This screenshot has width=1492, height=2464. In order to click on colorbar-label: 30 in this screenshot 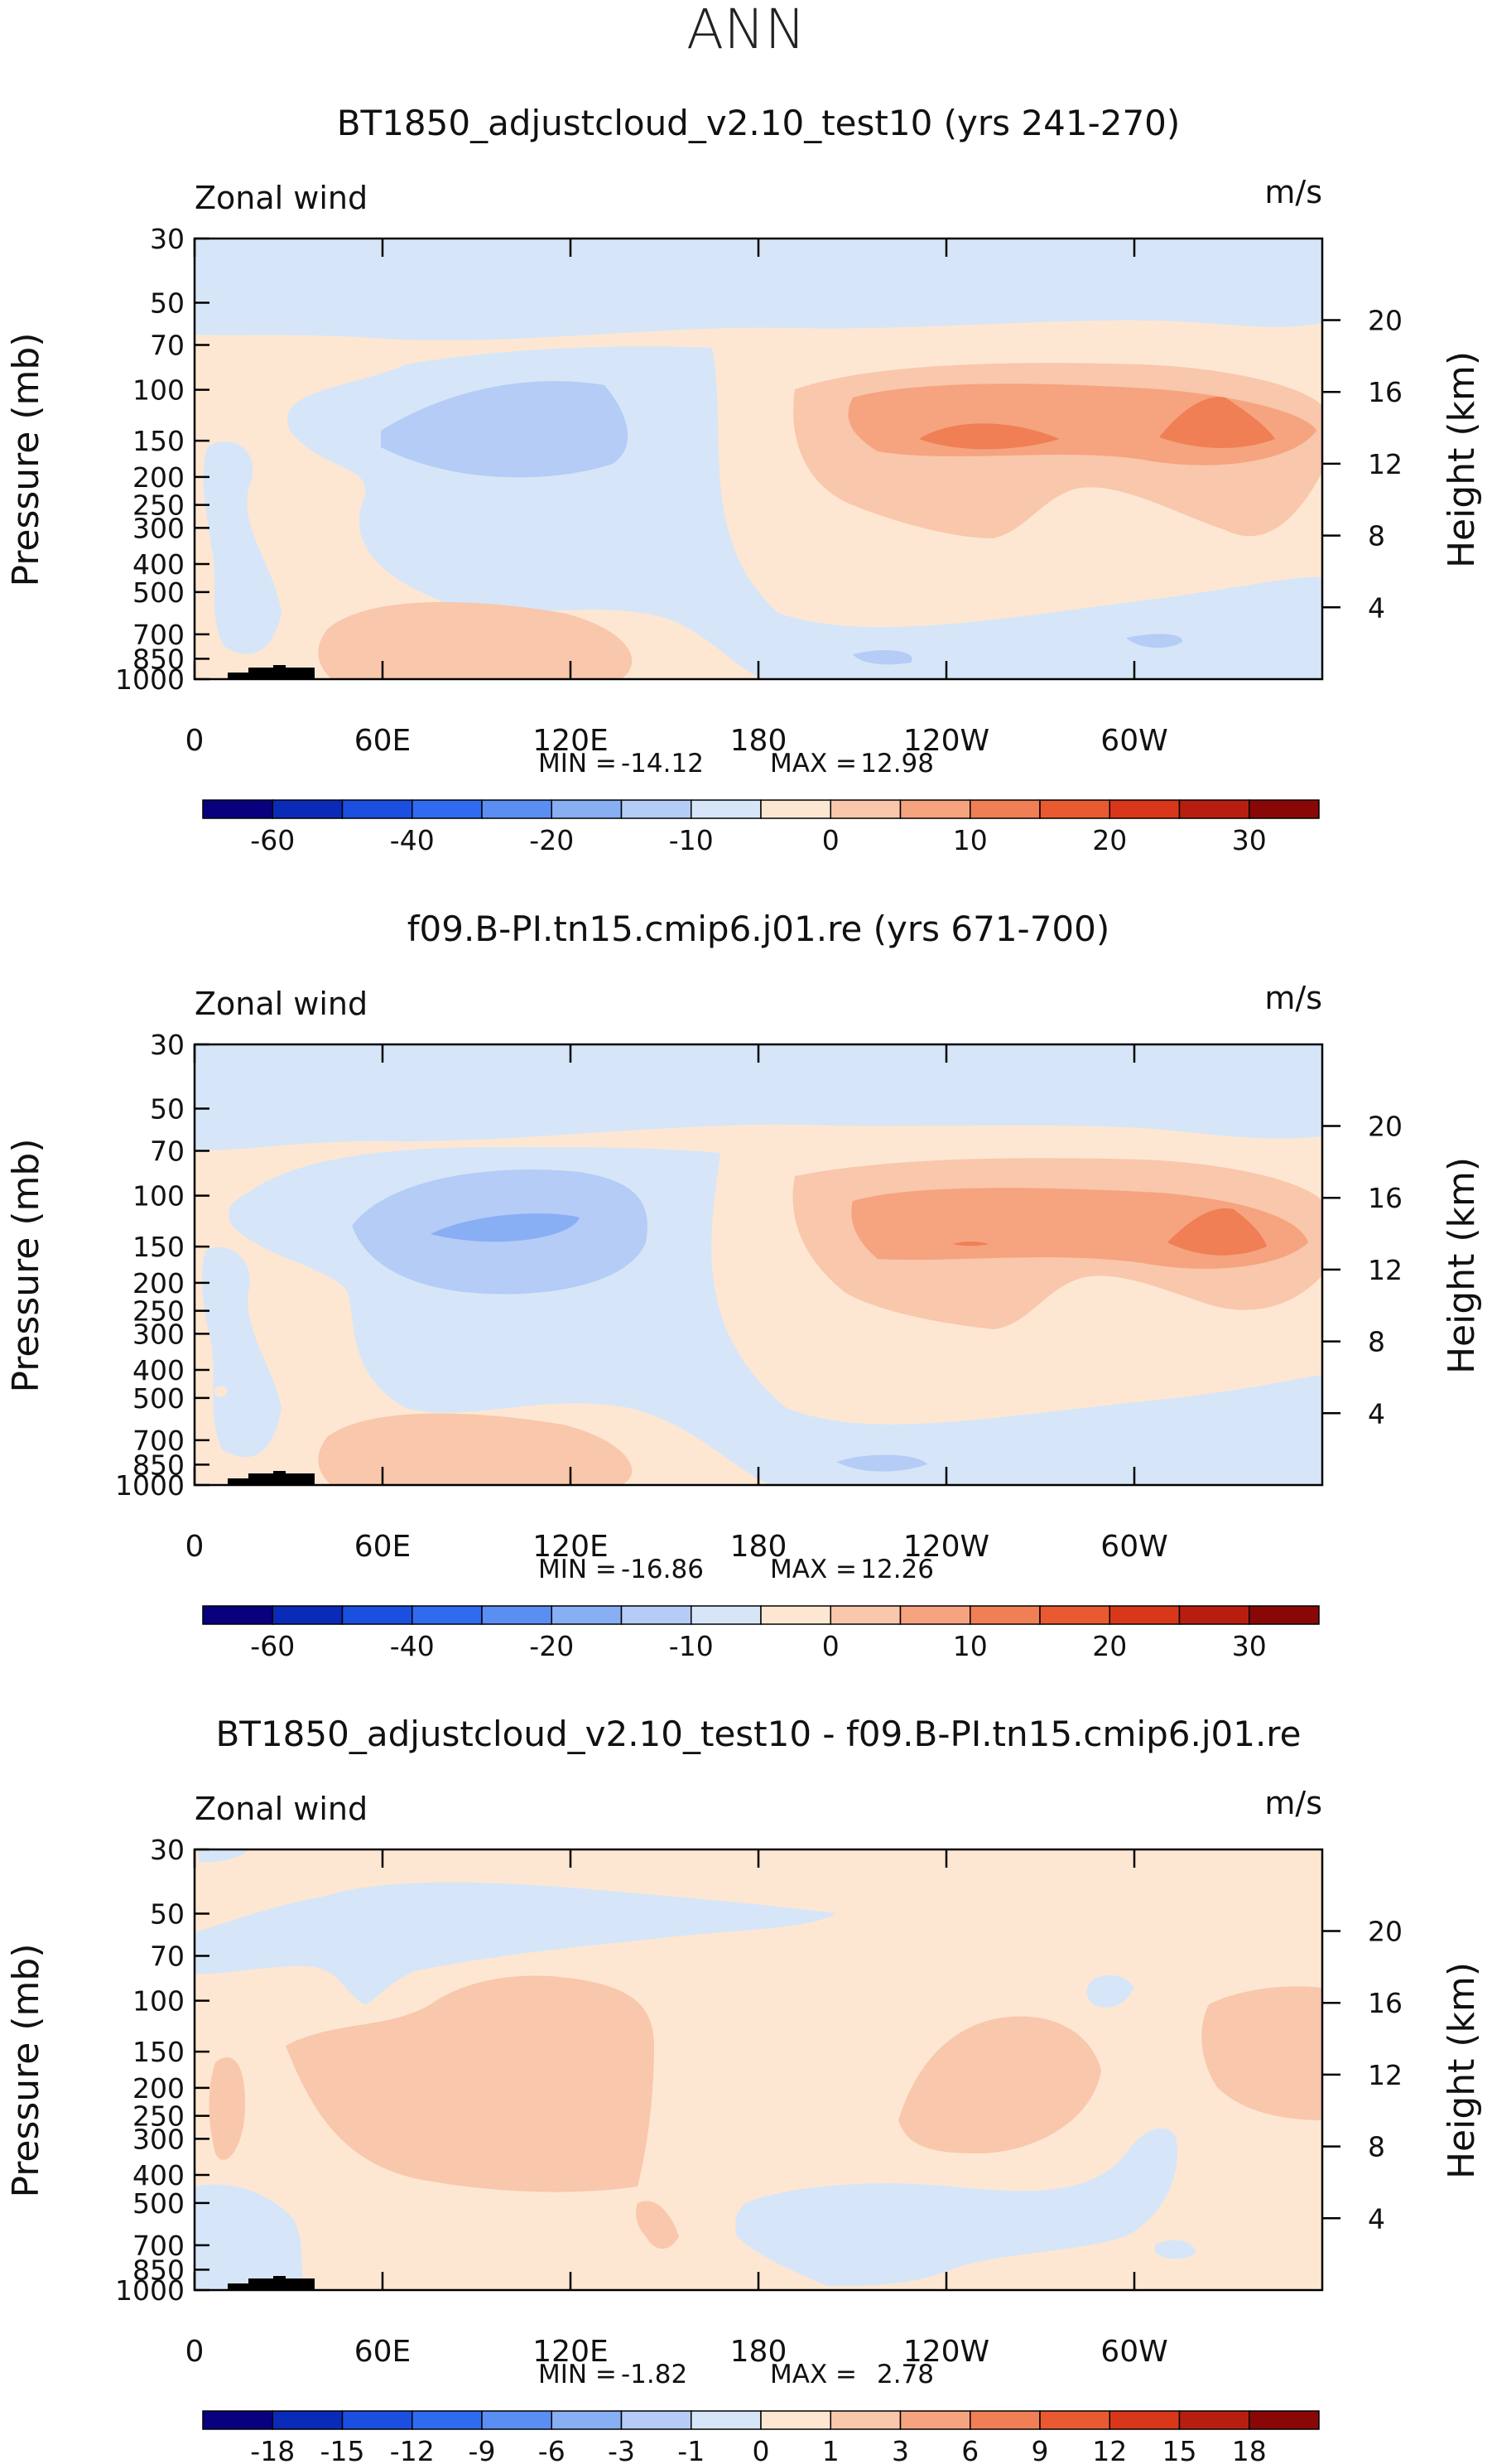, I will do `click(1249, 840)`.